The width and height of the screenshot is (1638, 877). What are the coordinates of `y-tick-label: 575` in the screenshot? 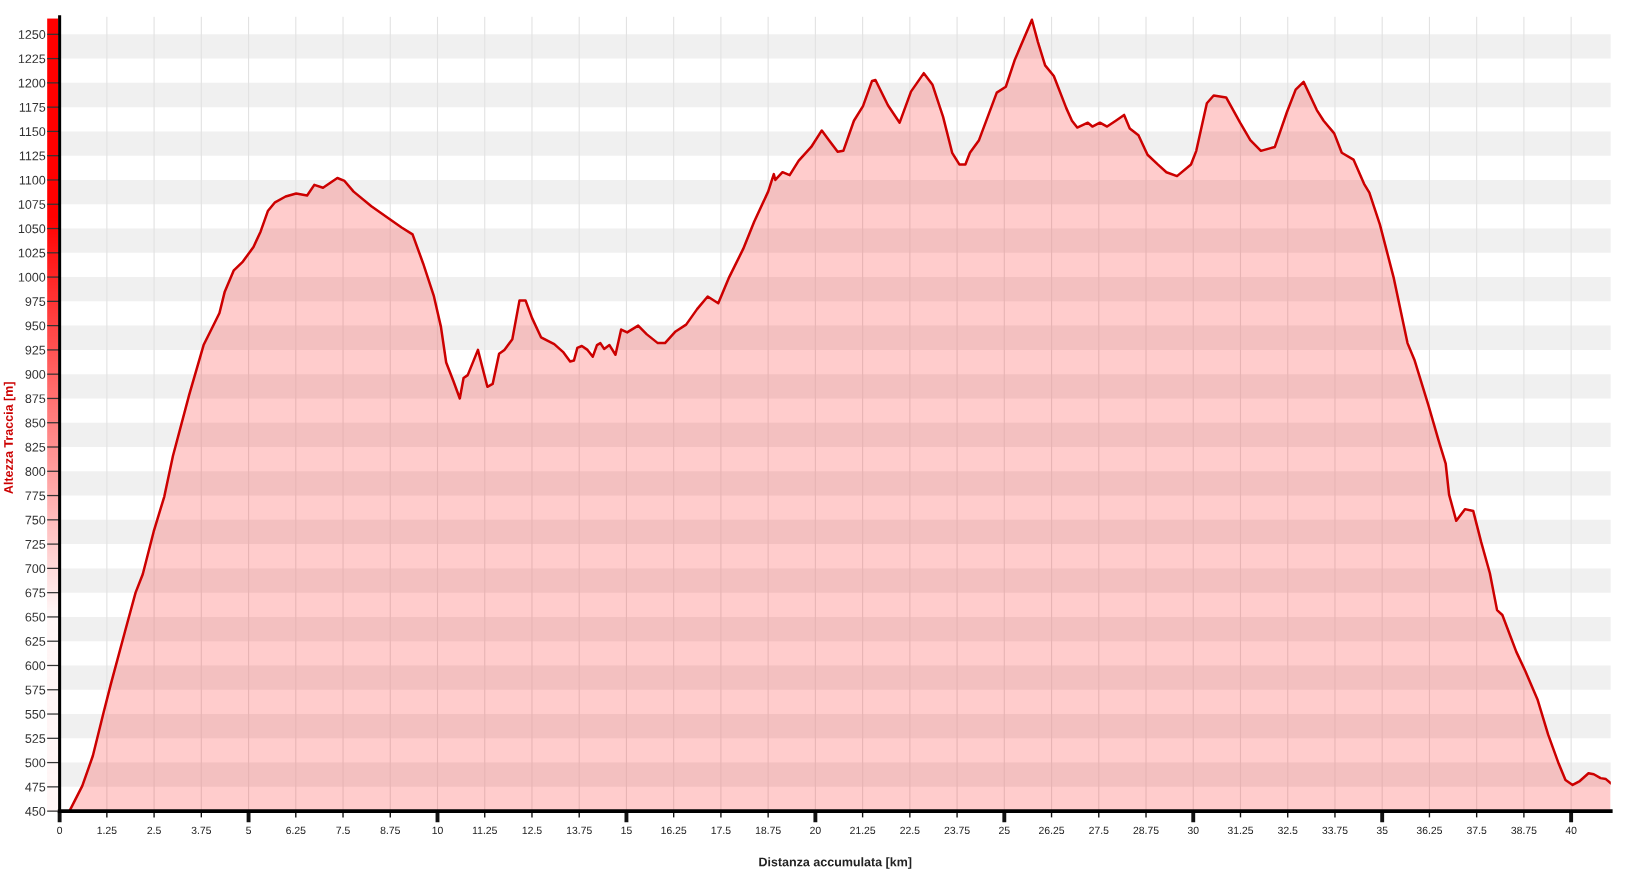 It's located at (35, 690).